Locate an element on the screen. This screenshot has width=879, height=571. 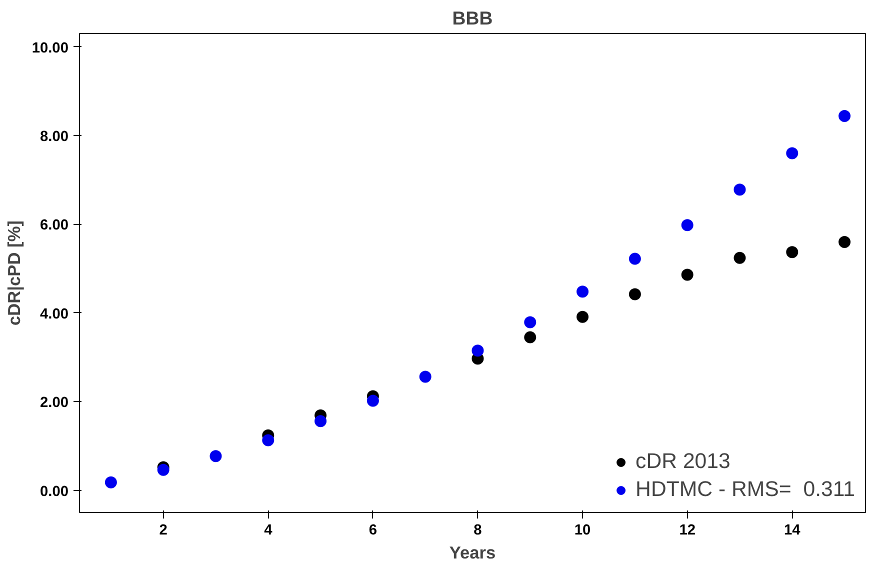
y-tick-label: 0.00 is located at coordinates (54, 492).